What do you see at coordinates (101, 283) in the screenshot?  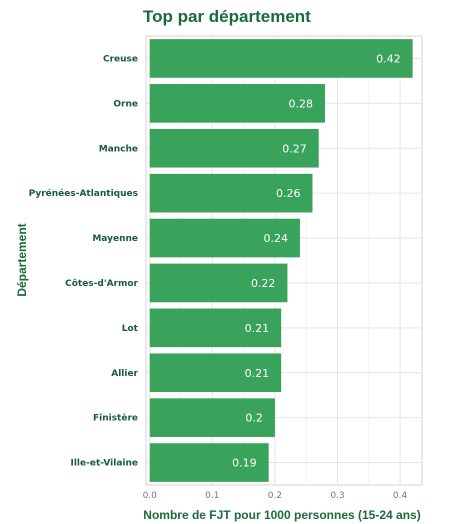 I see `category-label: Côtes-d'Armor` at bounding box center [101, 283].